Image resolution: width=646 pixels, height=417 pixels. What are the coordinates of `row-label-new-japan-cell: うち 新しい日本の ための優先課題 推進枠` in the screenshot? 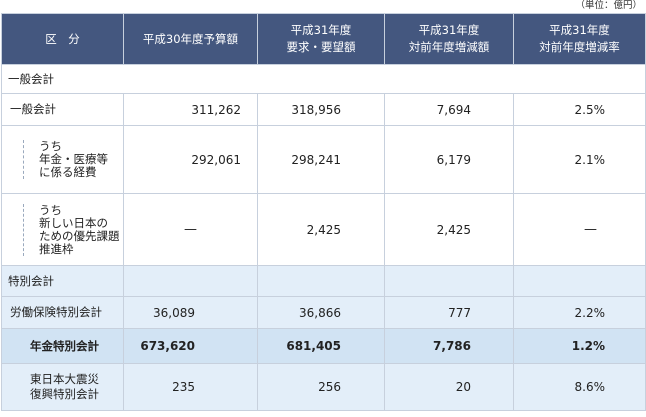 It's located at (62, 229).